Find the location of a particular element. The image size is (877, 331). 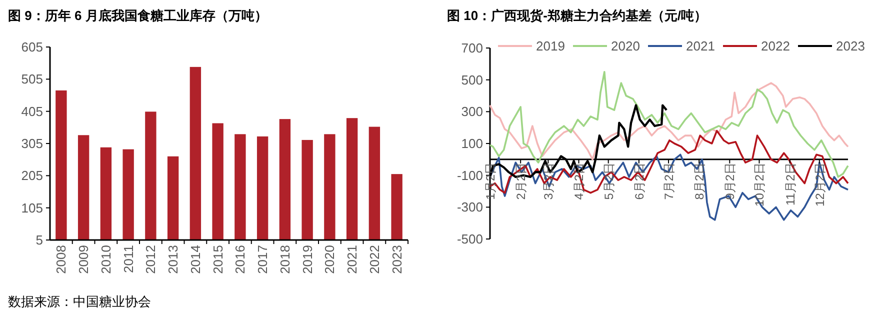

y-tick-label: -100 is located at coordinates (469, 175).